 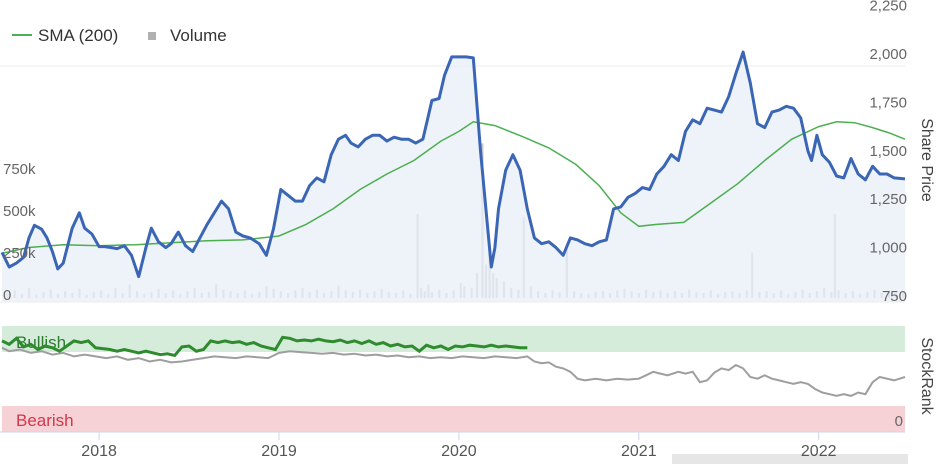 What do you see at coordinates (7, 295) in the screenshot?
I see `volume-tick-label: 0` at bounding box center [7, 295].